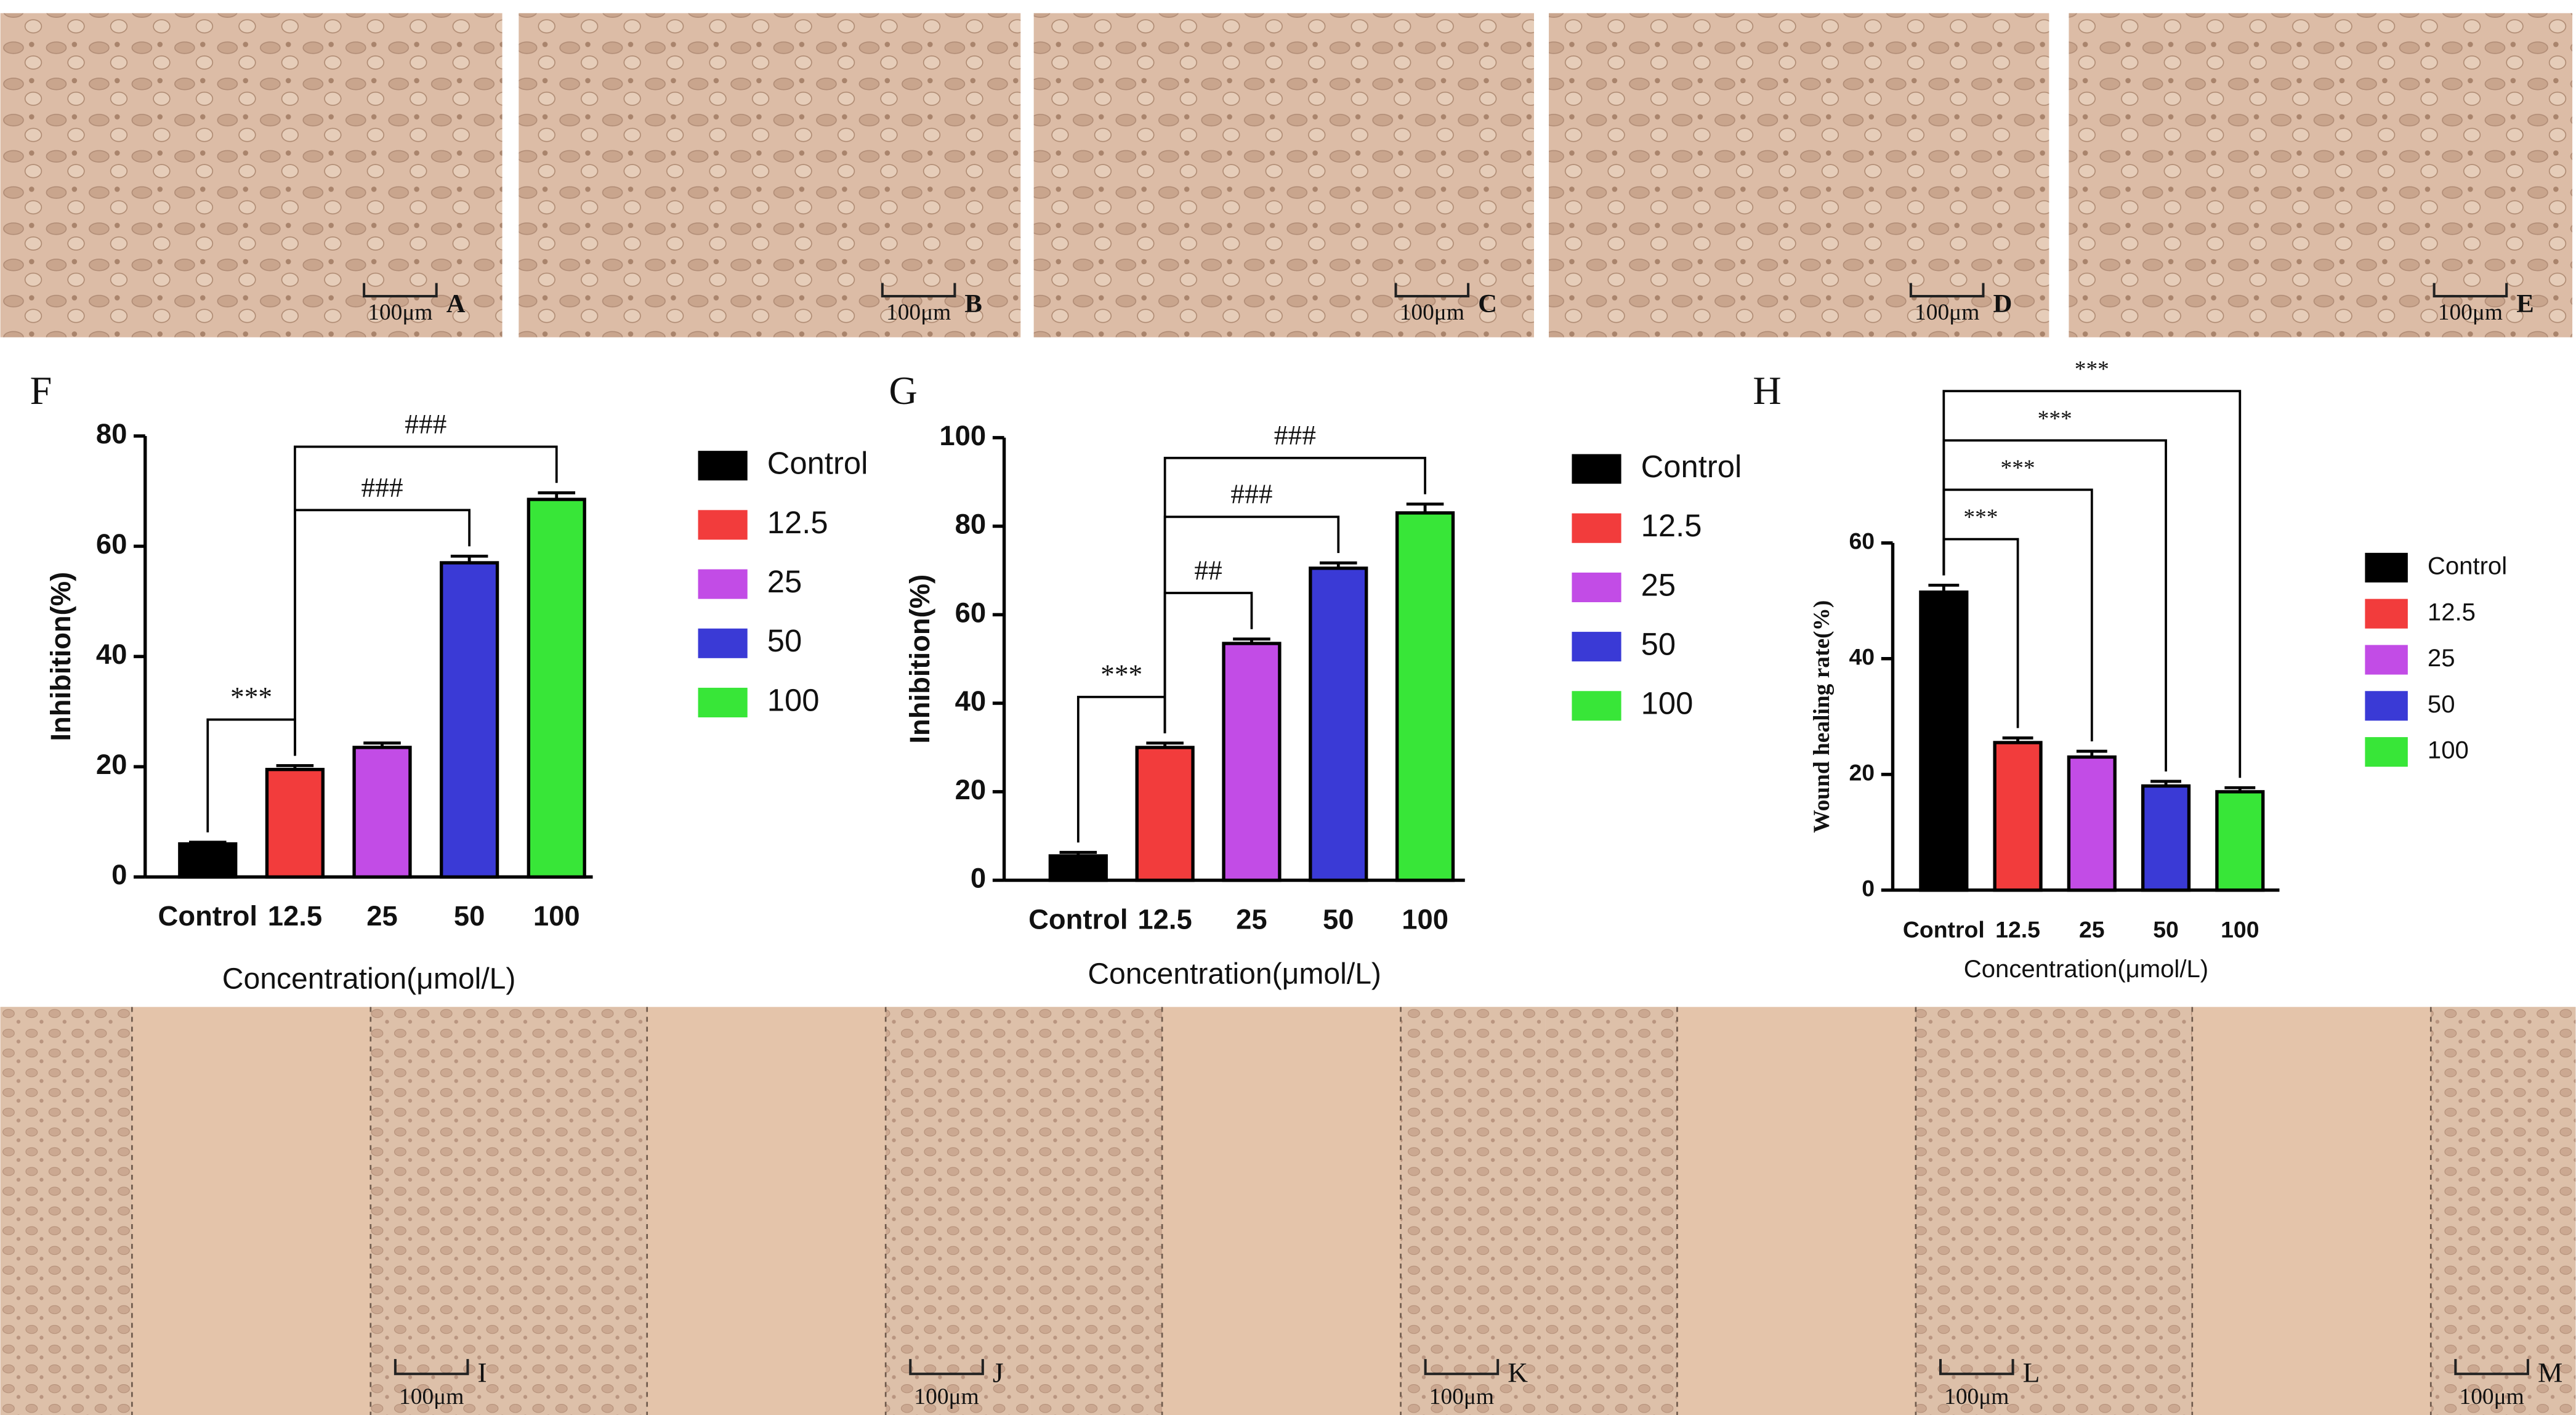 This screenshot has height=1415, width=2576. What do you see at coordinates (1208, 570) in the screenshot?
I see `significance-label: ##` at bounding box center [1208, 570].